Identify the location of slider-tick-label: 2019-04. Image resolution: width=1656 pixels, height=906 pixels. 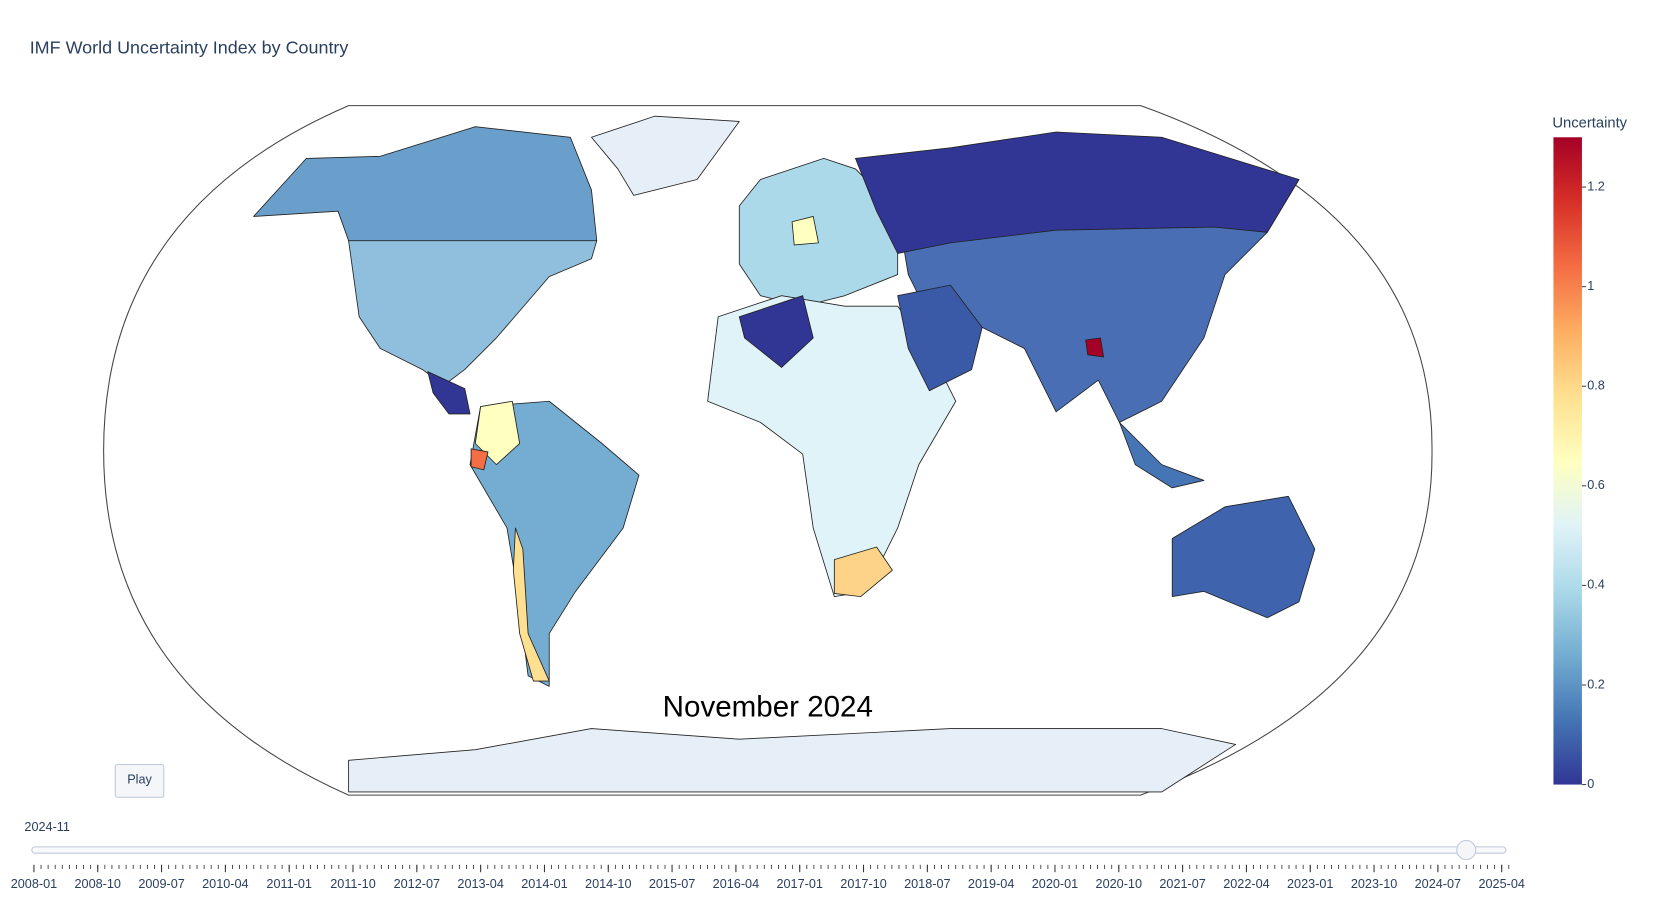
(991, 884).